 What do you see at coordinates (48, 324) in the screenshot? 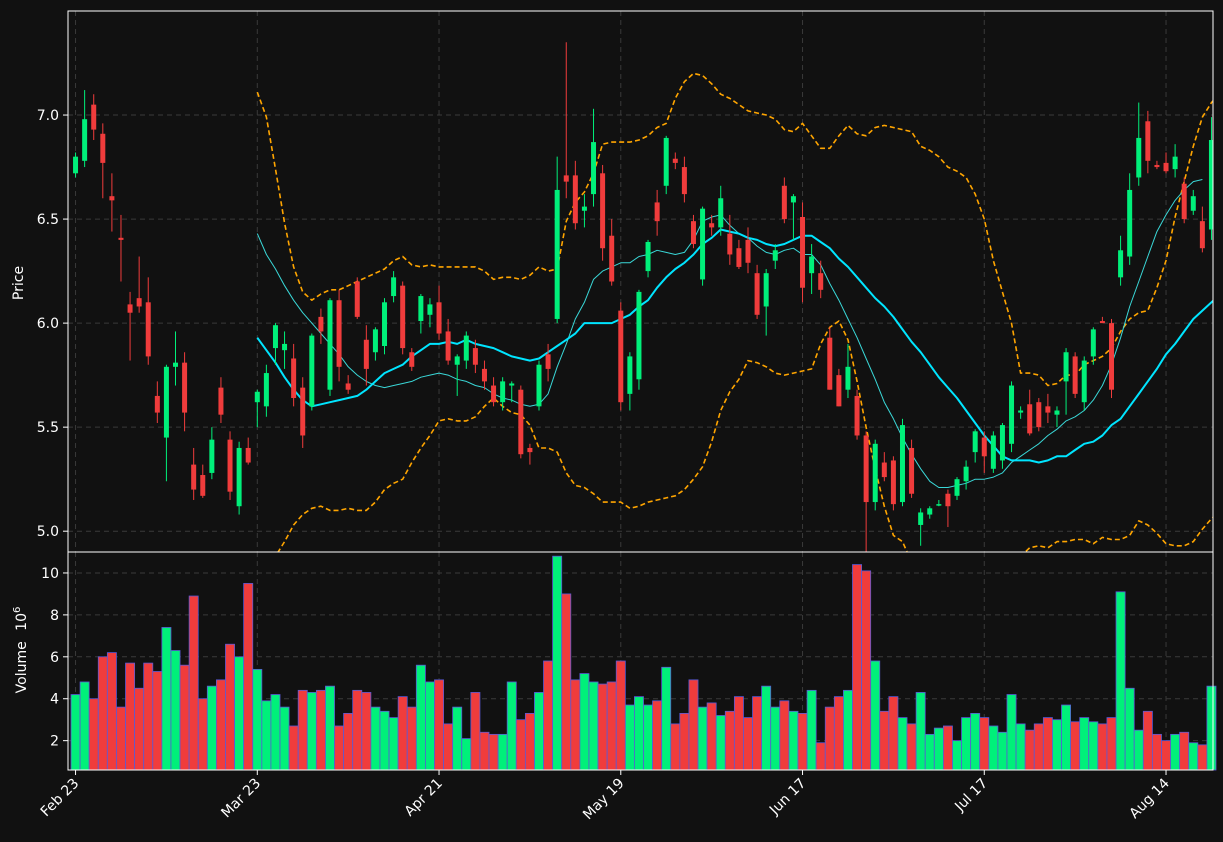
I see `price-tick-label: 6.0` at bounding box center [48, 324].